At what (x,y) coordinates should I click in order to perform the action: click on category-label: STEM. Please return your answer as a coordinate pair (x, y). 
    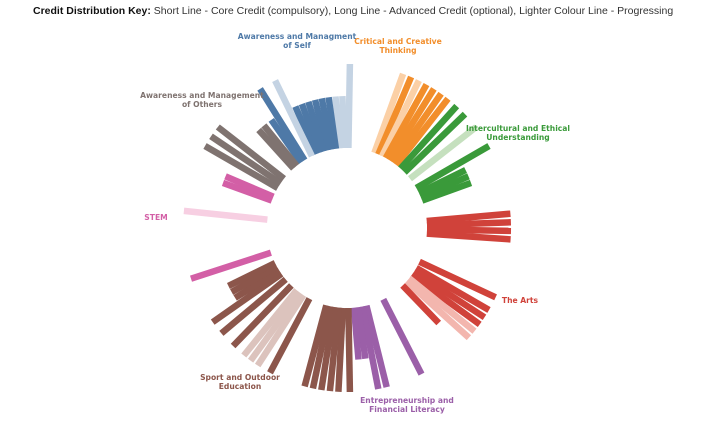
    Looking at the image, I should click on (155, 217).